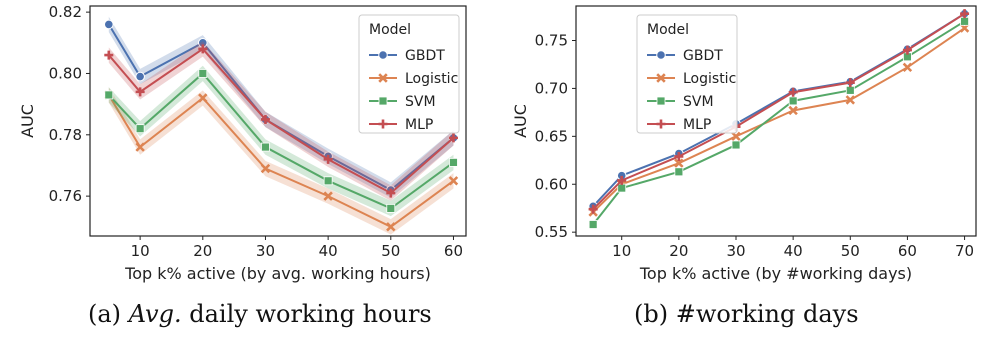  Describe the element at coordinates (551, 232) in the screenshot. I see `y-tick-label: 0.55` at that location.